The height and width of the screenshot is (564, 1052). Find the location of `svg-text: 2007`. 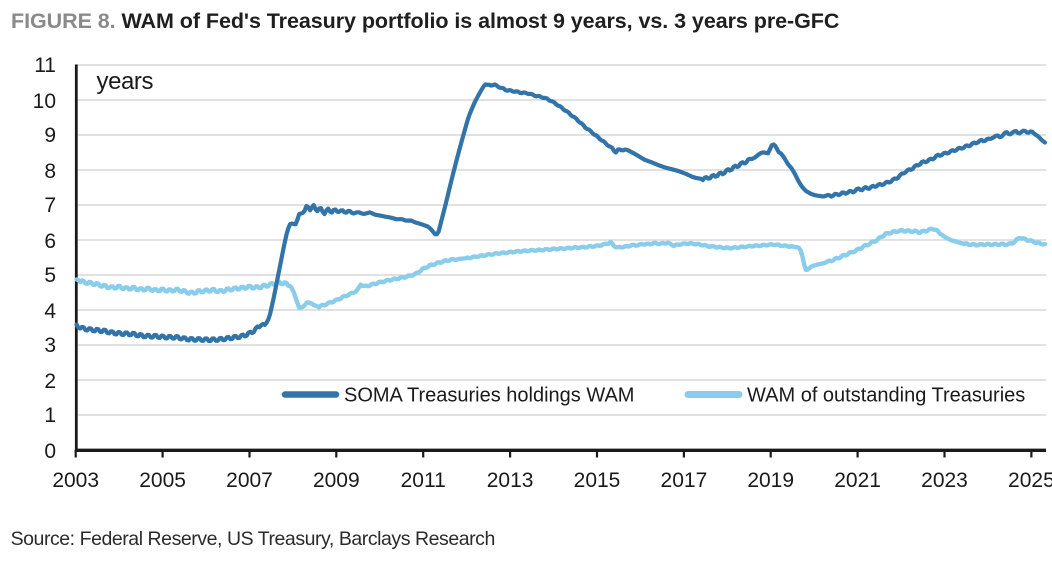

svg-text: 2007 is located at coordinates (249, 480).